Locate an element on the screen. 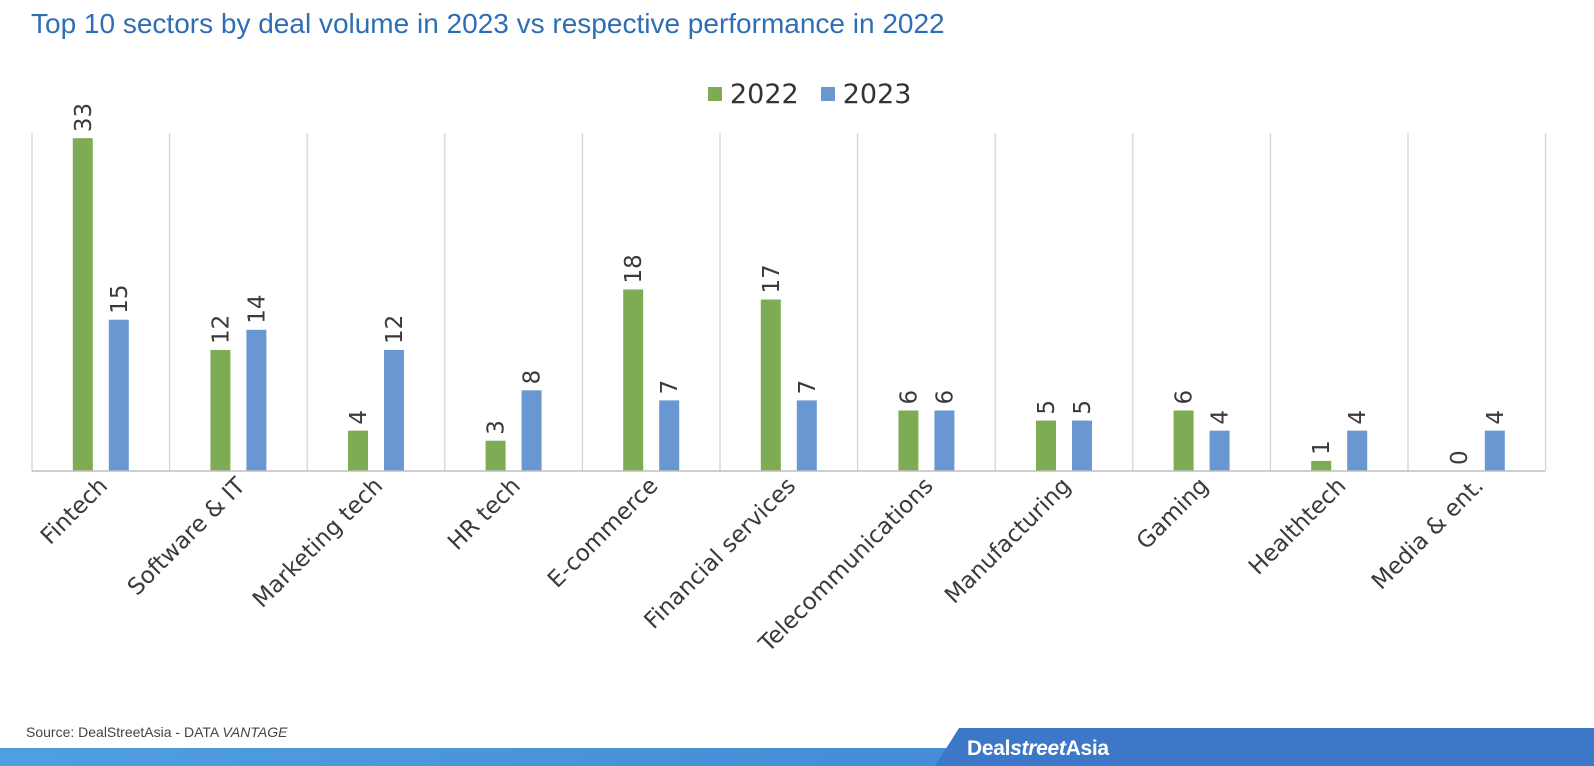  category-label: Media & ent. is located at coordinates (1428, 534).